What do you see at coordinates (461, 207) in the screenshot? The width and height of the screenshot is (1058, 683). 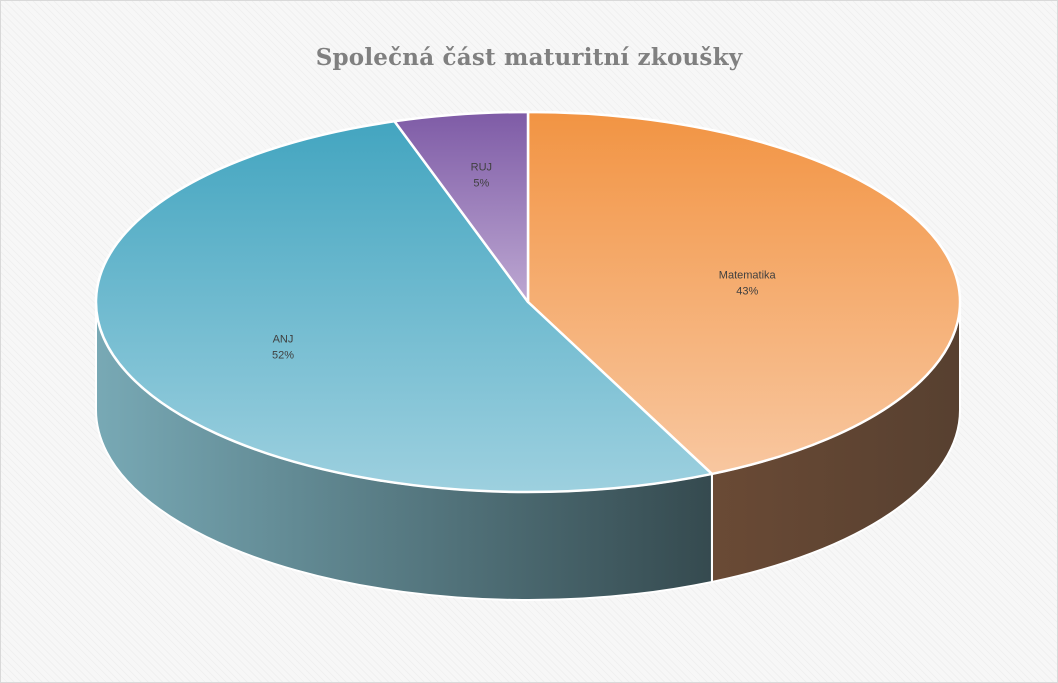 I see `slice-ruj` at bounding box center [461, 207].